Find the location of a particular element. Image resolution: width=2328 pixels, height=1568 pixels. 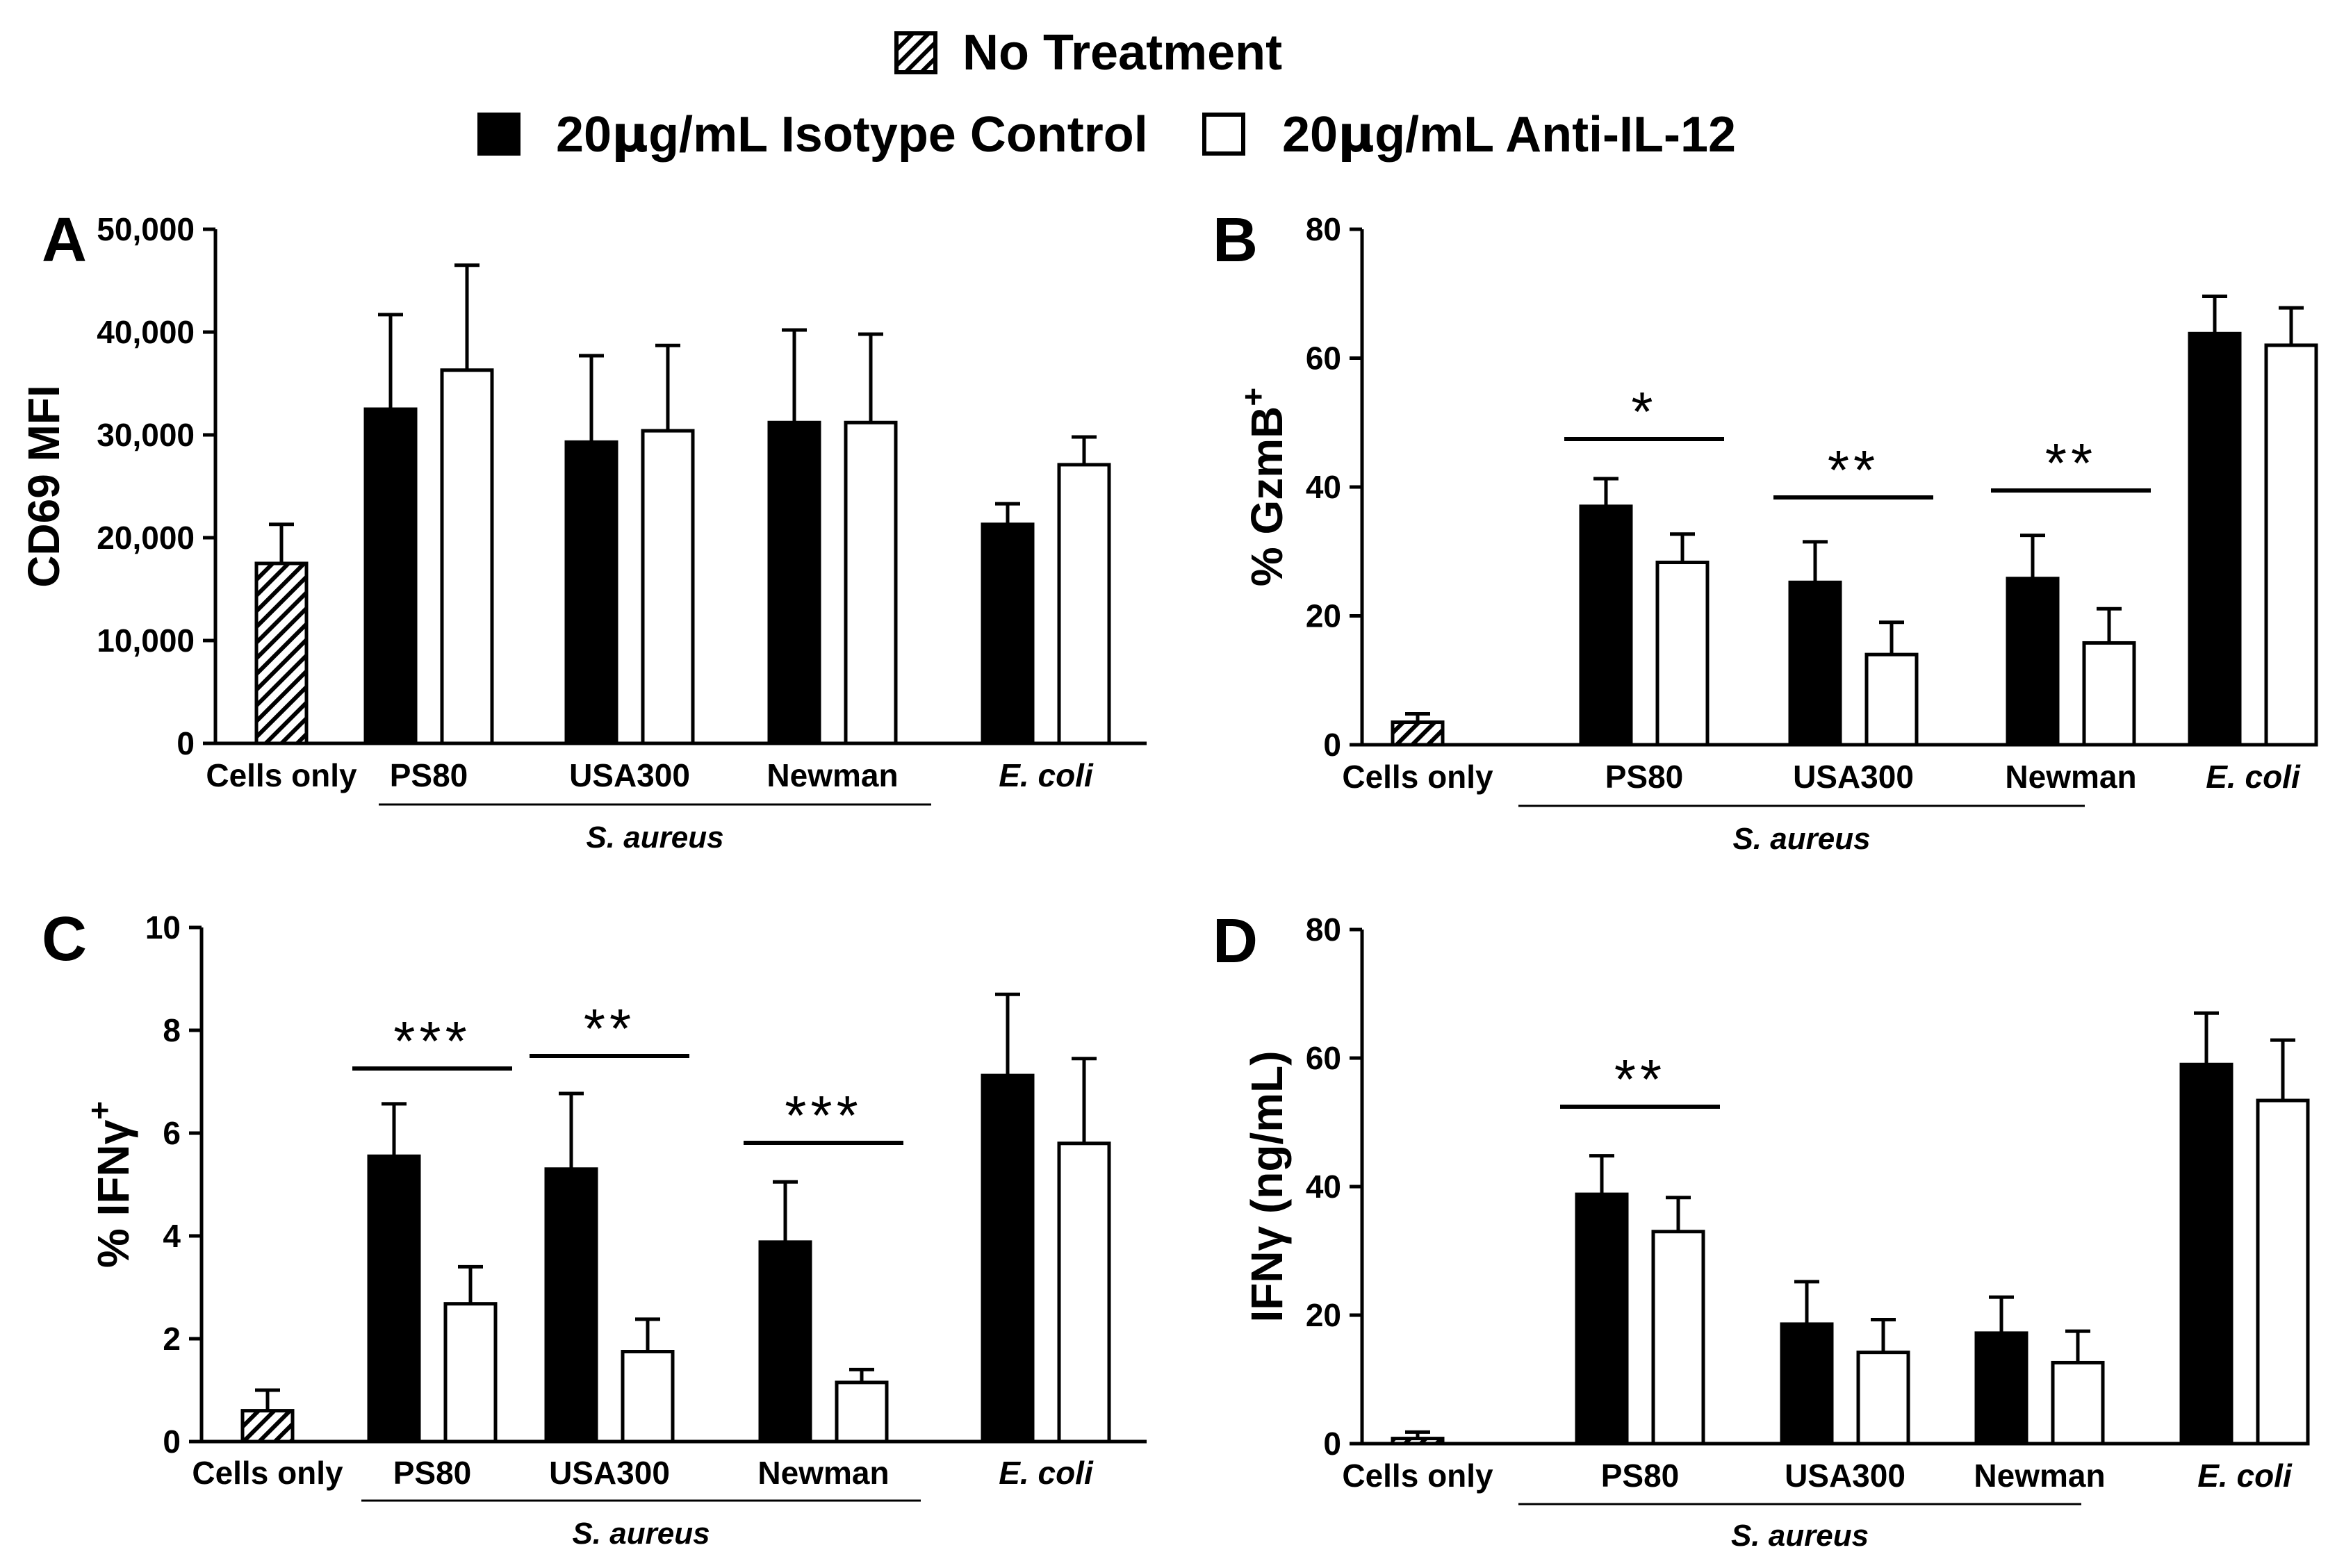

y-tick-label-b-2: 40 is located at coordinates (1323, 487).